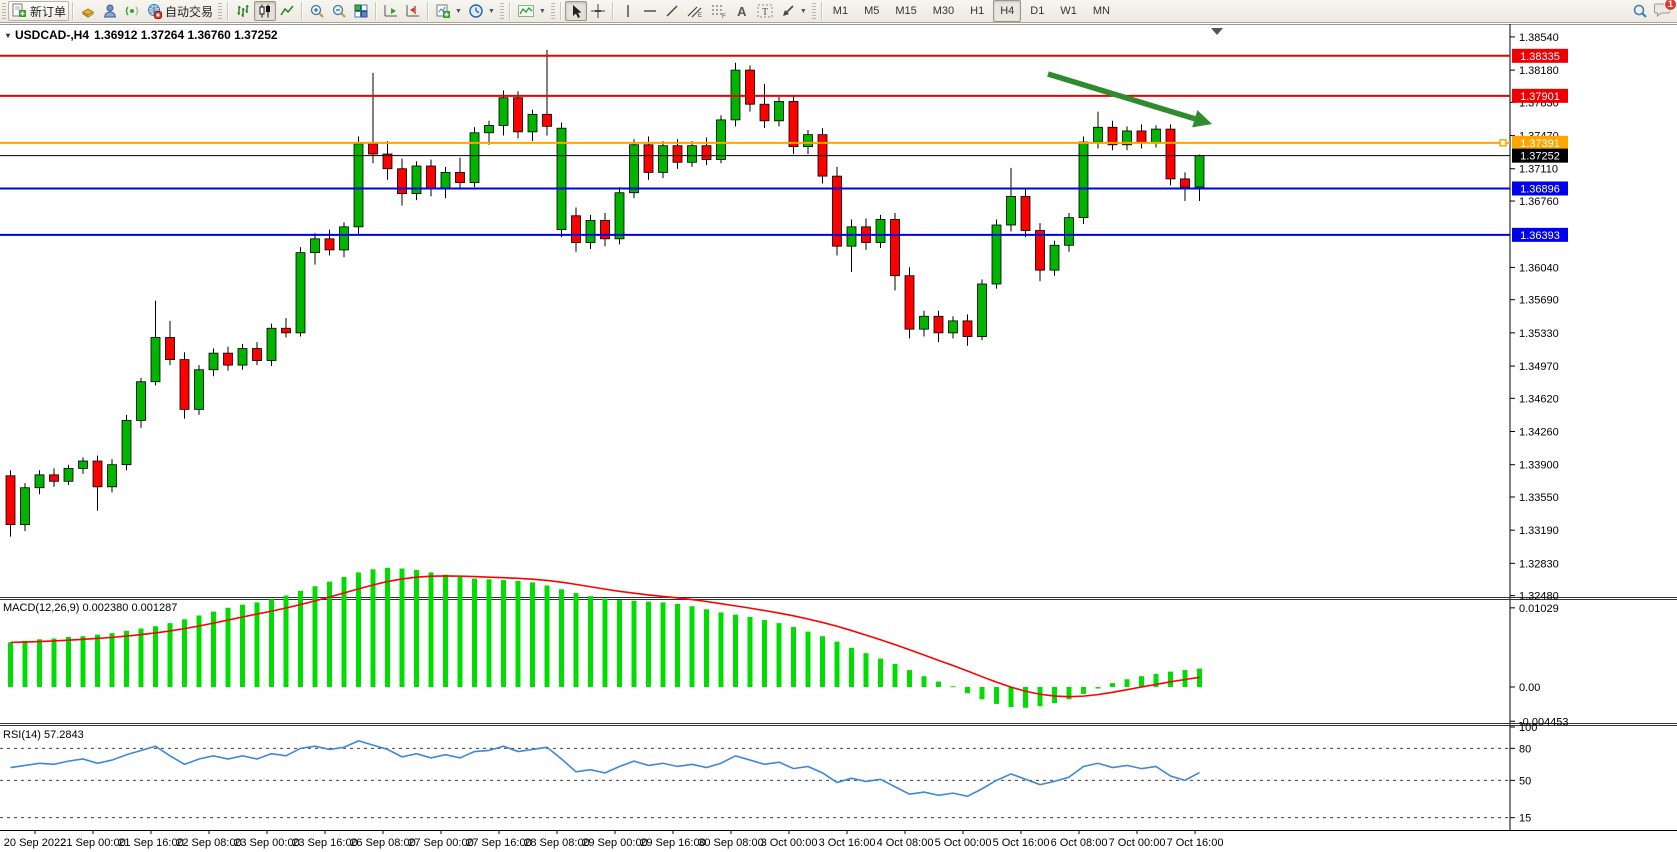 This screenshot has height=852, width=1677. What do you see at coordinates (317, 11) in the screenshot?
I see `zoom-in-button` at bounding box center [317, 11].